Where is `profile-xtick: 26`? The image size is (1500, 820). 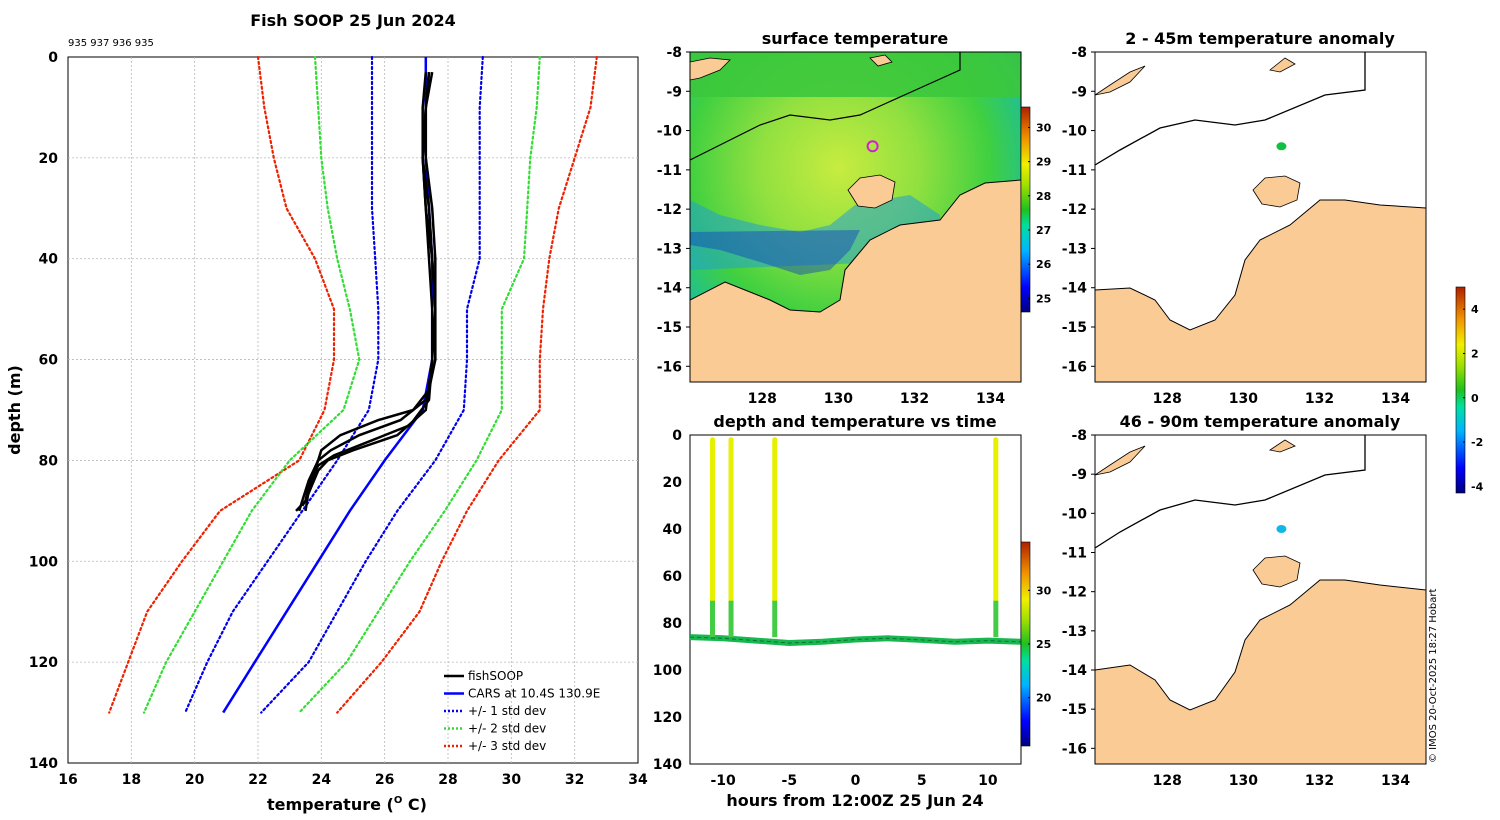 profile-xtick: 26 is located at coordinates (384, 780).